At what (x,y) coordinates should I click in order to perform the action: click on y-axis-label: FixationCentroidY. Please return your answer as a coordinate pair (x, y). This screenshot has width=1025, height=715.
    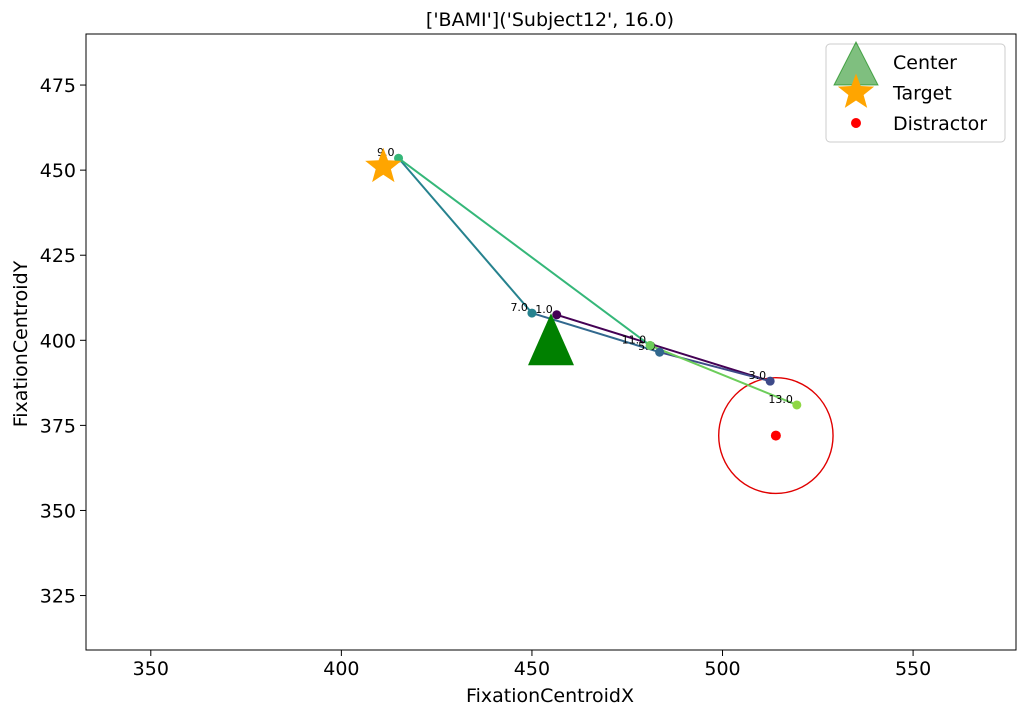
    Looking at the image, I should click on (21, 343).